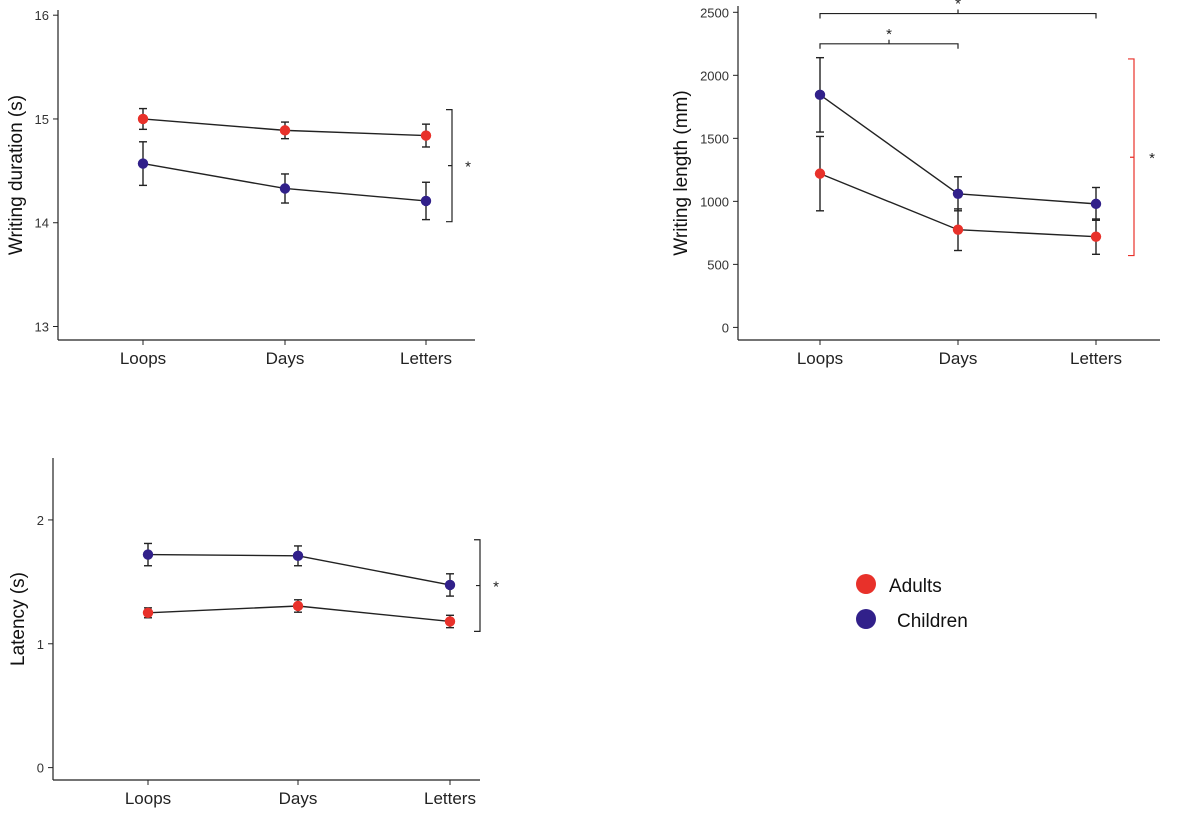 This screenshot has width=1177, height=814. I want to click on y-tick-label: 13, so click(42, 327).